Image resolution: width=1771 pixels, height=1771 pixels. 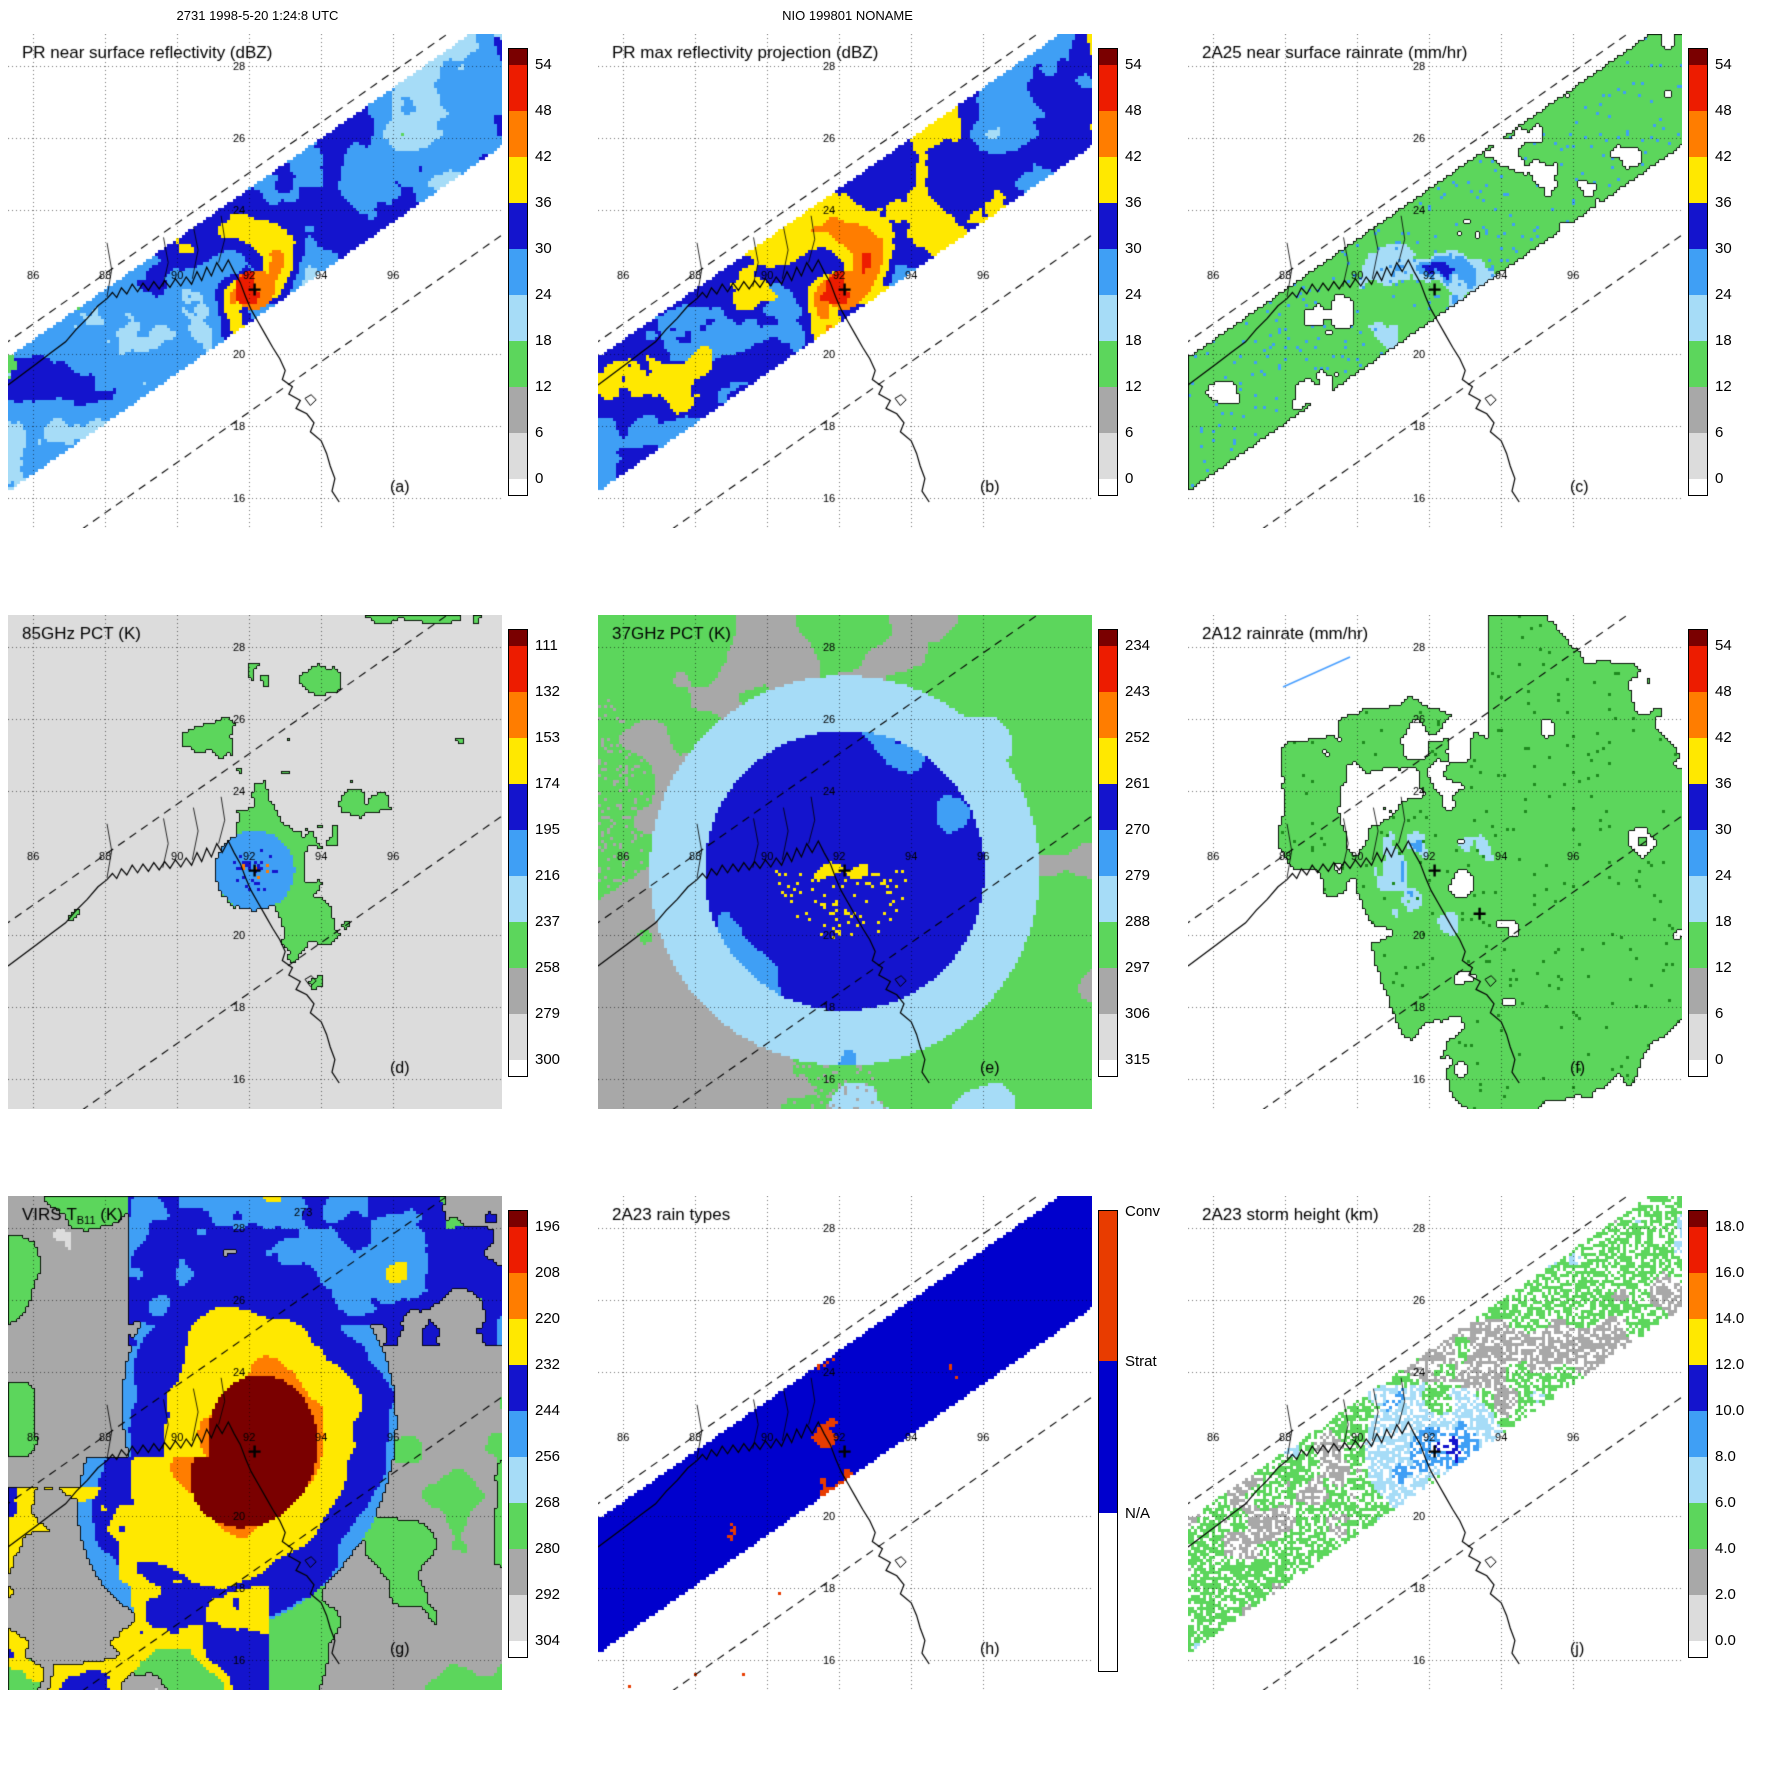 I want to click on map-canvas-f, so click(x=1435, y=862).